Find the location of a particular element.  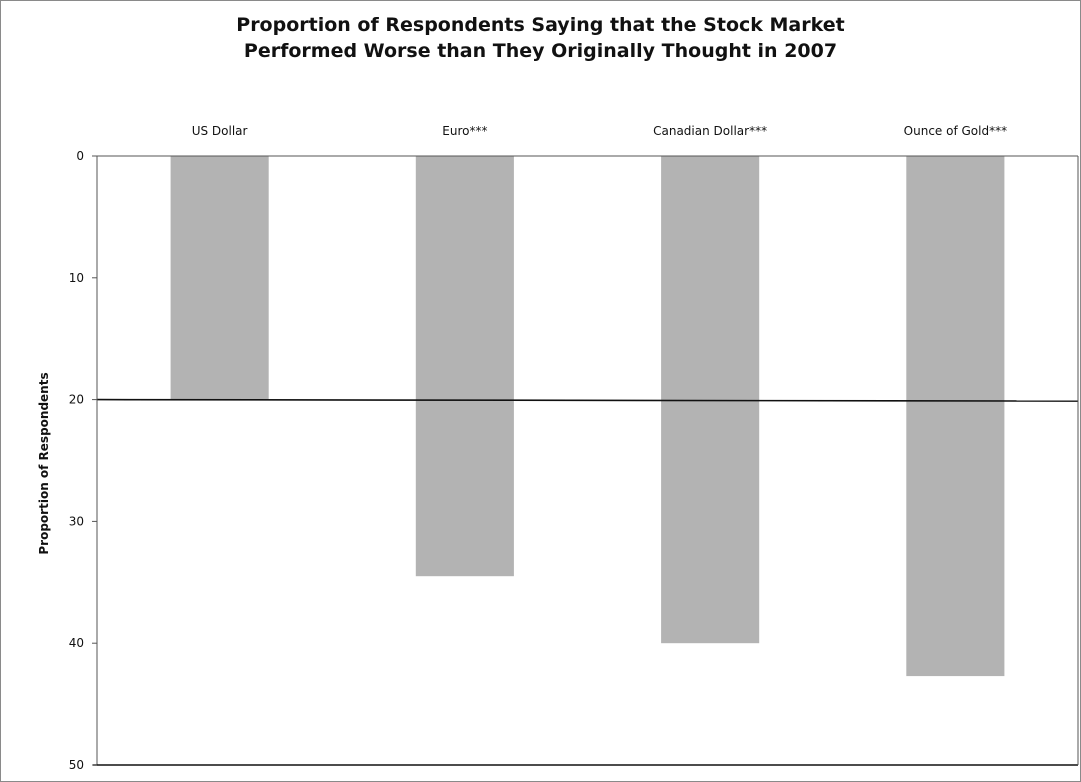

reference-line is located at coordinates (587, 400).